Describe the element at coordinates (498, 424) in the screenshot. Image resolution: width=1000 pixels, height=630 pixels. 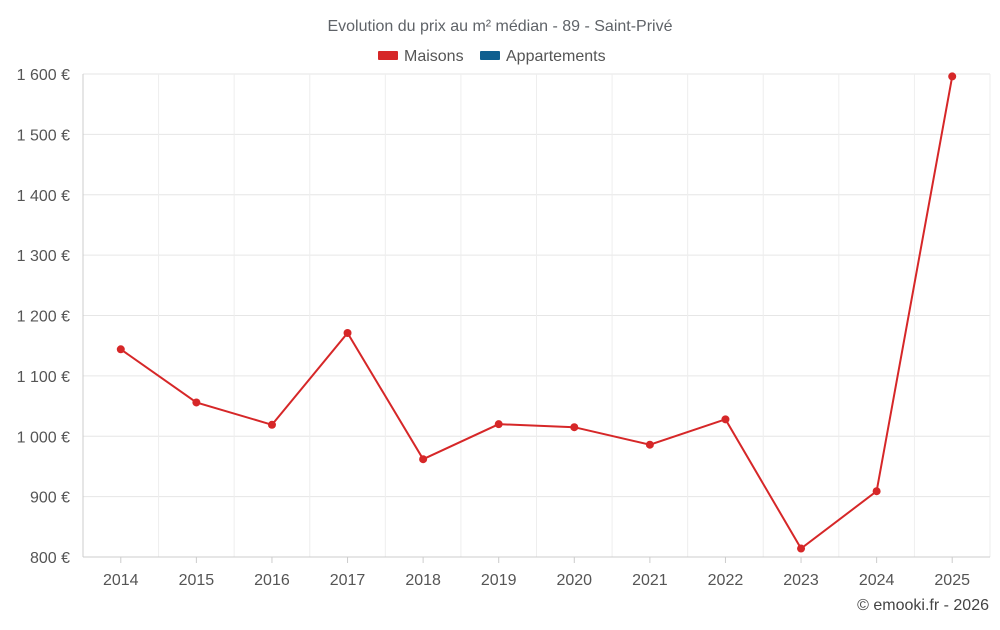
I see `data-point-2019` at that location.